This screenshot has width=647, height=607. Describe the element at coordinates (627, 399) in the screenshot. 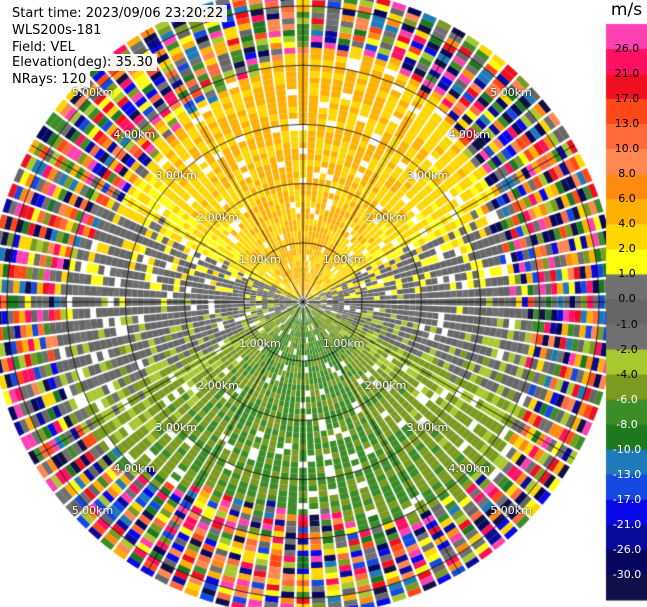

I see `colorbar-tick-label: -6.0` at that location.